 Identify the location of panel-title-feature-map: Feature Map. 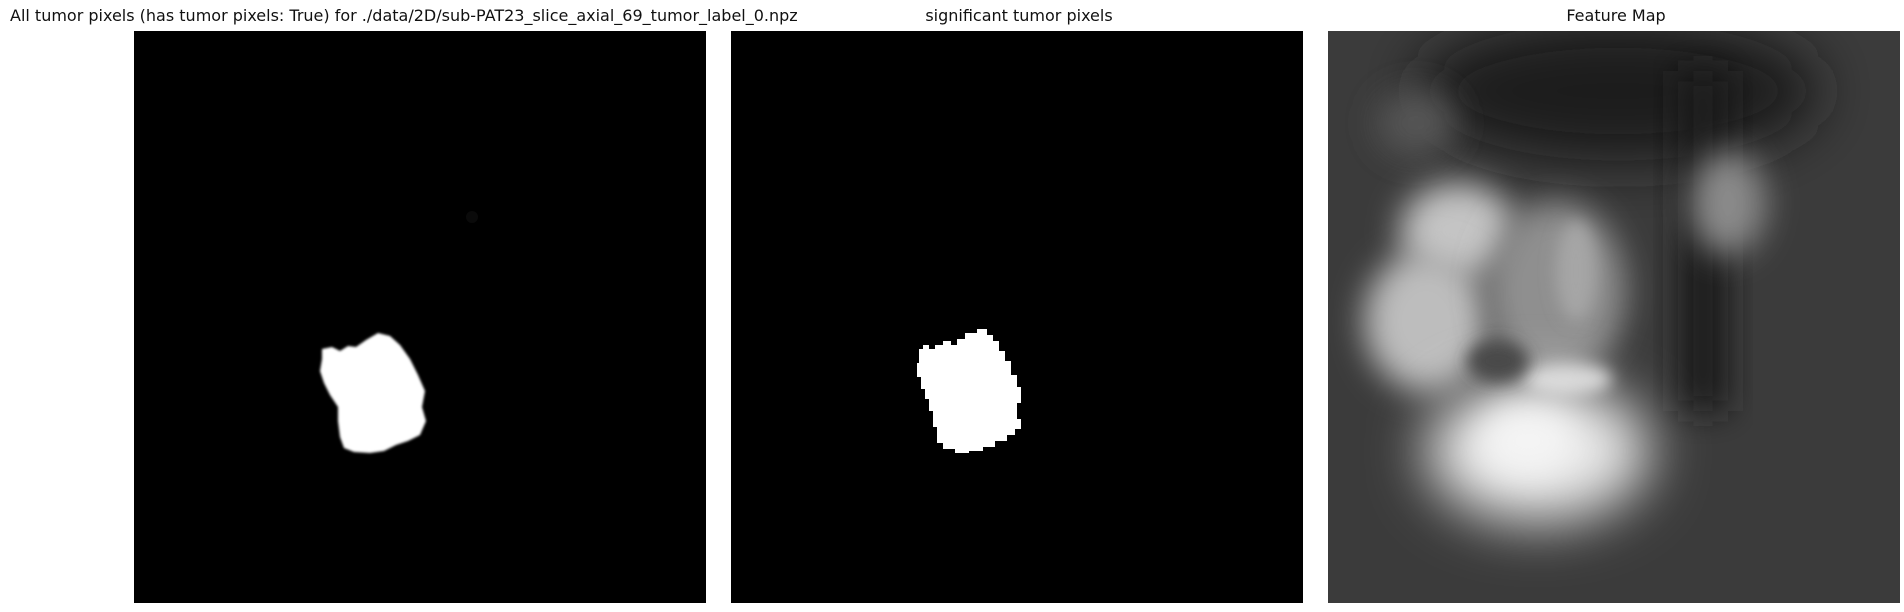
(1616, 15).